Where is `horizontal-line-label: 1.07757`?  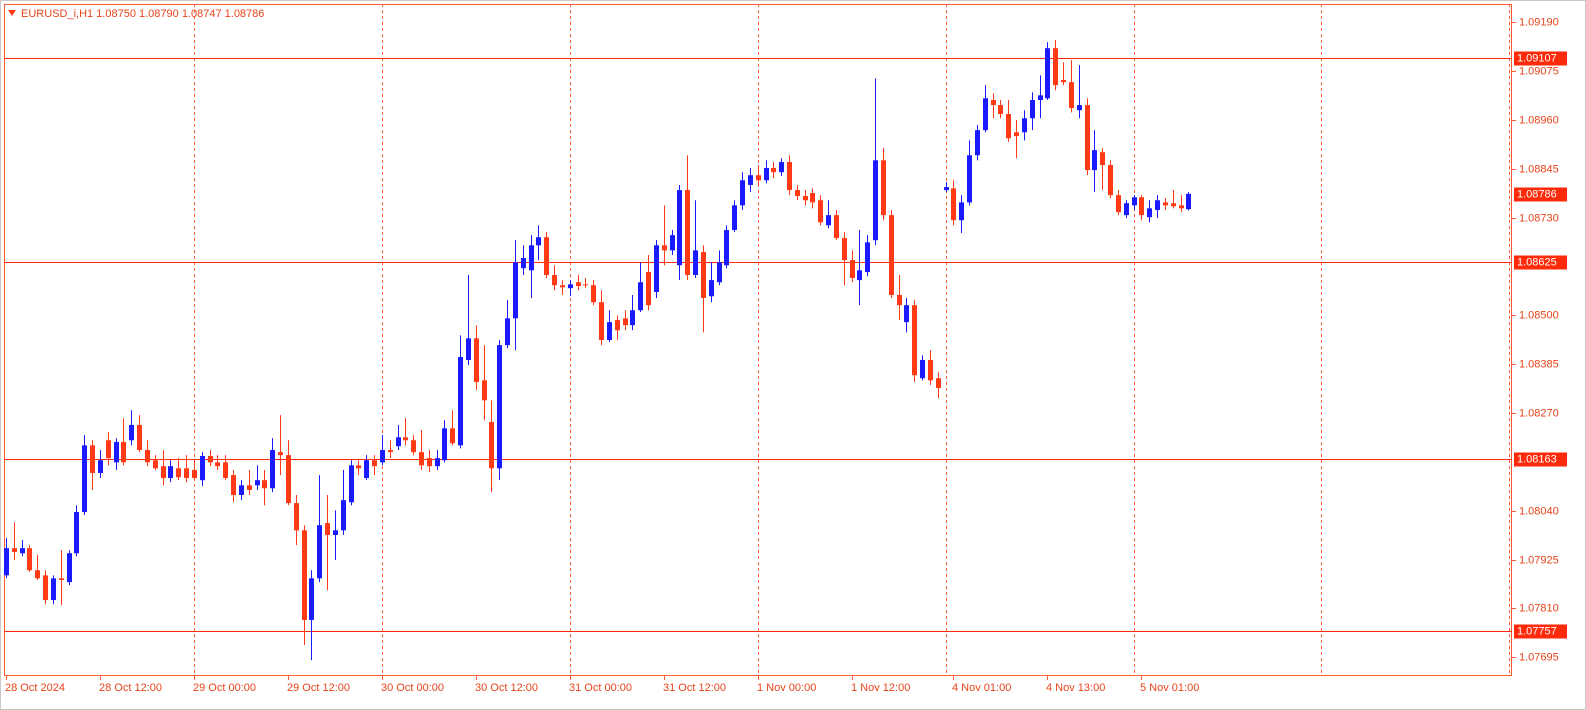 horizontal-line-label: 1.07757 is located at coordinates (1537, 631).